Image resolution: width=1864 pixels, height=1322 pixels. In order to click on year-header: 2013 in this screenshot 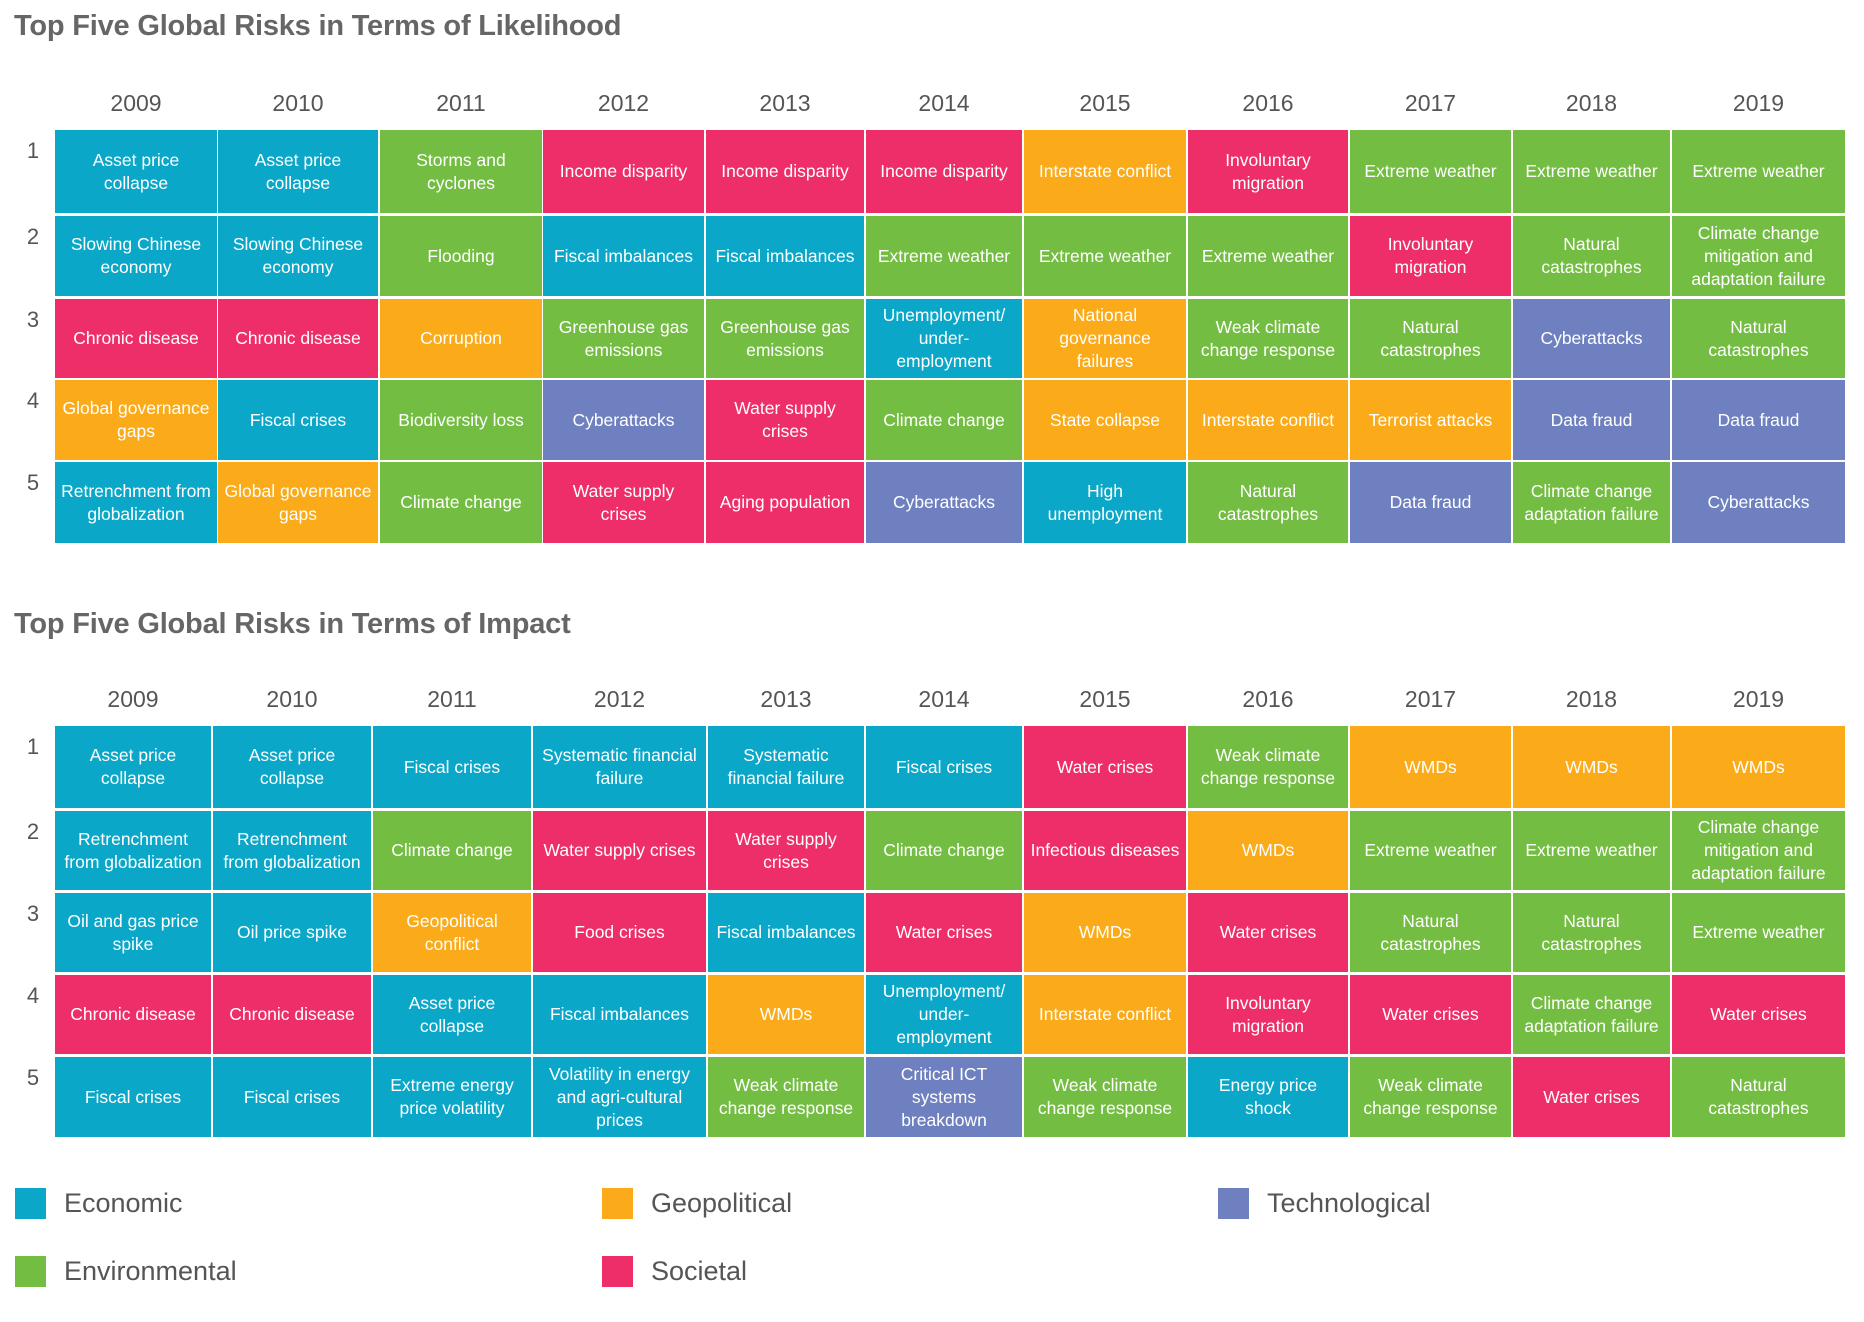, I will do `click(785, 103)`.